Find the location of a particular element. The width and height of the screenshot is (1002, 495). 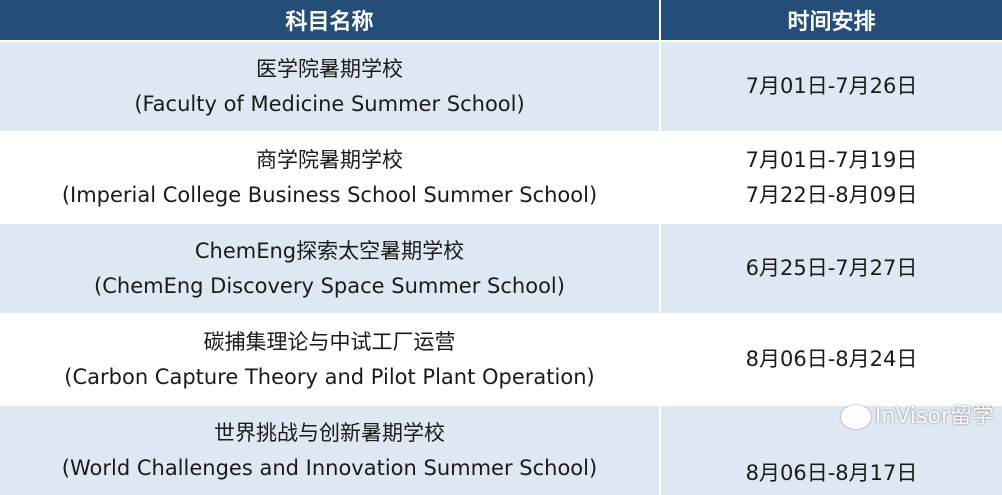

header-schedule: 时间安排 is located at coordinates (831, 20).